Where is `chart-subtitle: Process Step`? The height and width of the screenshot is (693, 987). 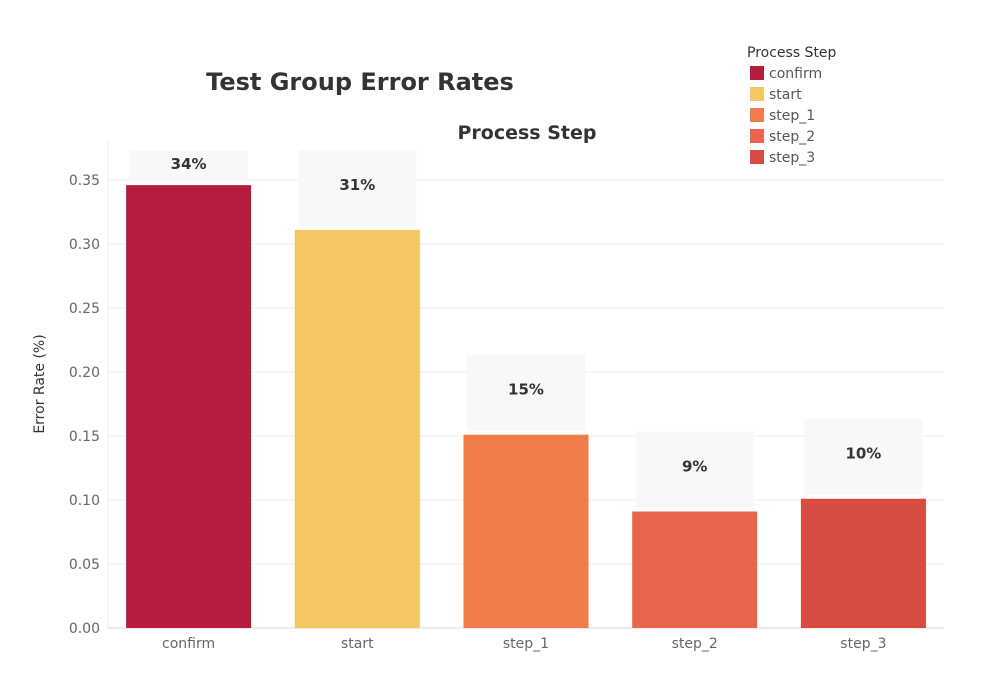
chart-subtitle: Process Step is located at coordinates (527, 133).